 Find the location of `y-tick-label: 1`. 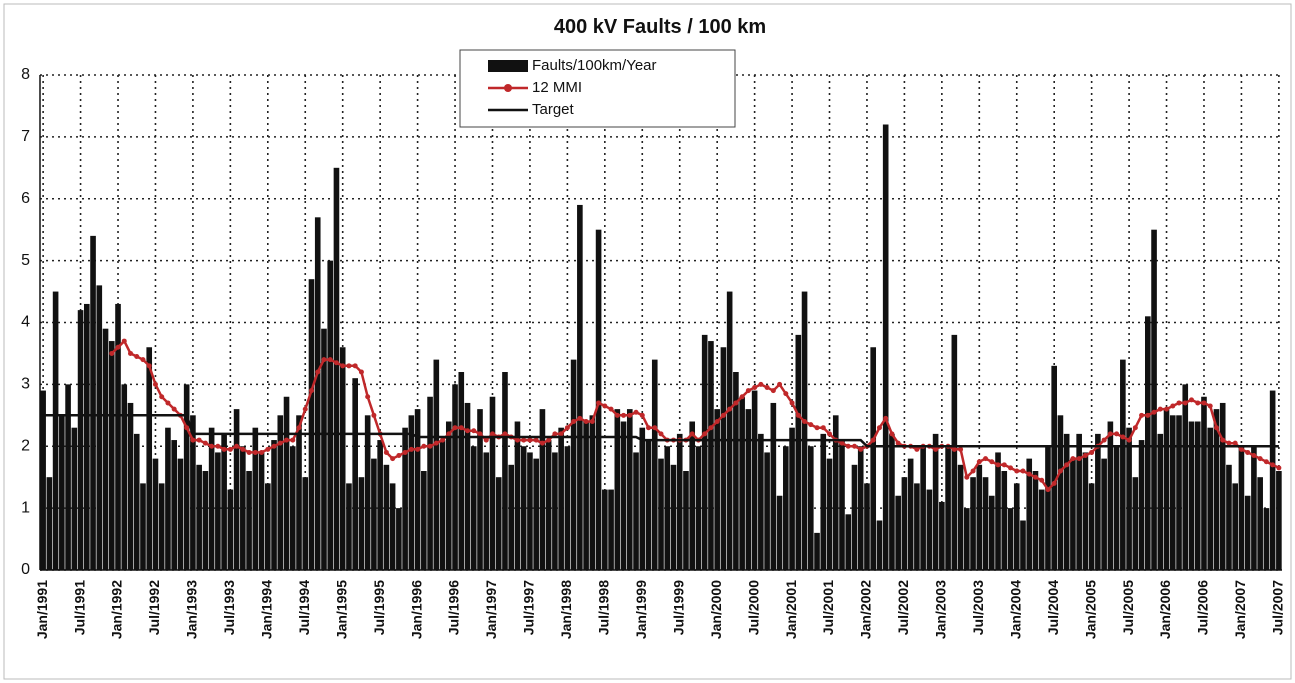

y-tick-label: 1 is located at coordinates (25, 507).